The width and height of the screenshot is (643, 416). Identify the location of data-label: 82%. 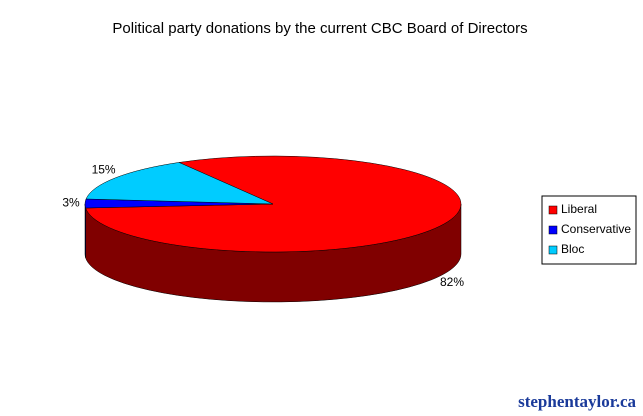
(452, 282).